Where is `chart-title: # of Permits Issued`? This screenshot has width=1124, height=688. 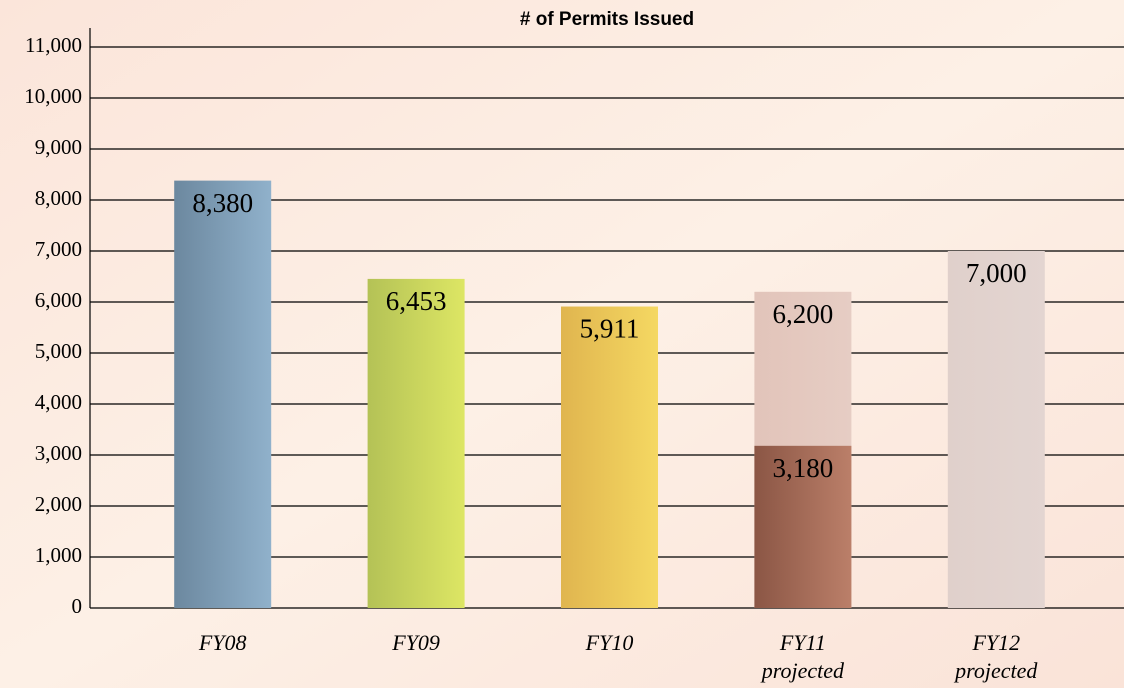 chart-title: # of Permits Issued is located at coordinates (607, 19).